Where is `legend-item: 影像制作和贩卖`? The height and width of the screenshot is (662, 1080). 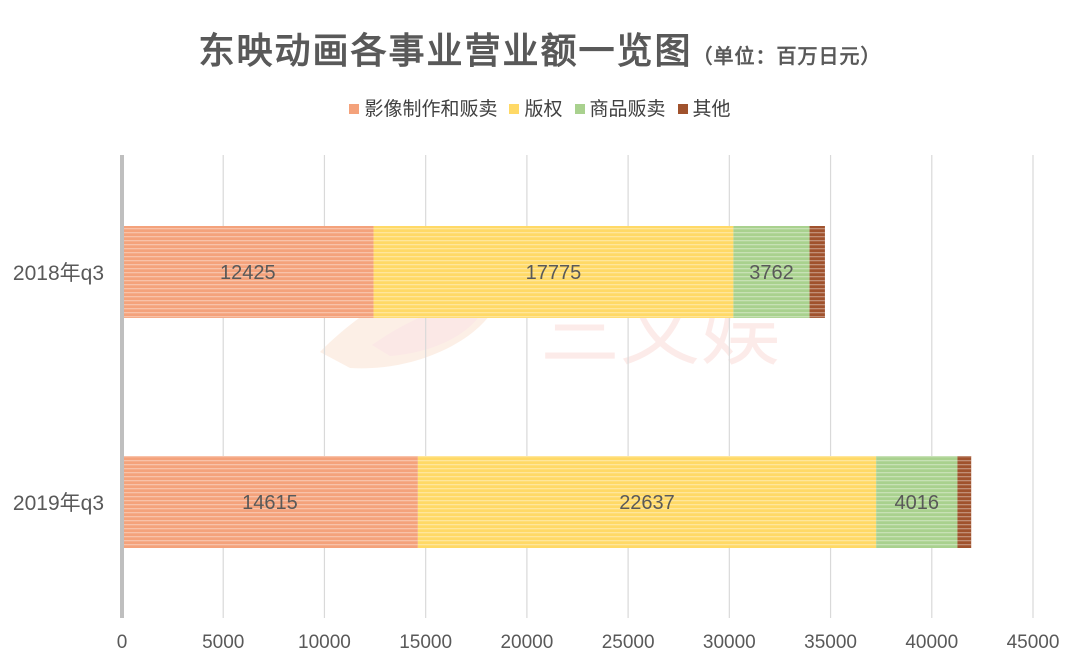 legend-item: 影像制作和贩卖 is located at coordinates (423, 107).